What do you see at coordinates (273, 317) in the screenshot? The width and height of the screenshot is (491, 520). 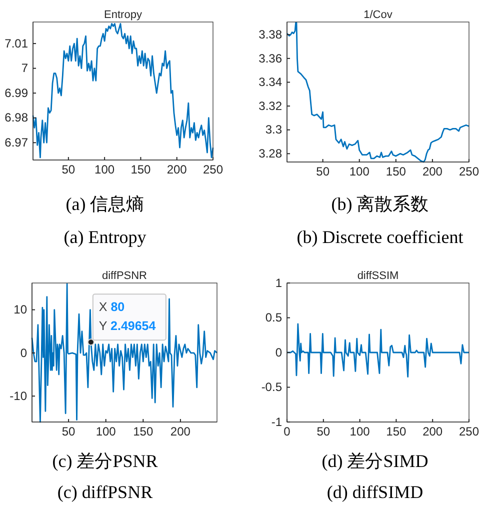 I see `y-tick-label: 0.5` at bounding box center [273, 317].